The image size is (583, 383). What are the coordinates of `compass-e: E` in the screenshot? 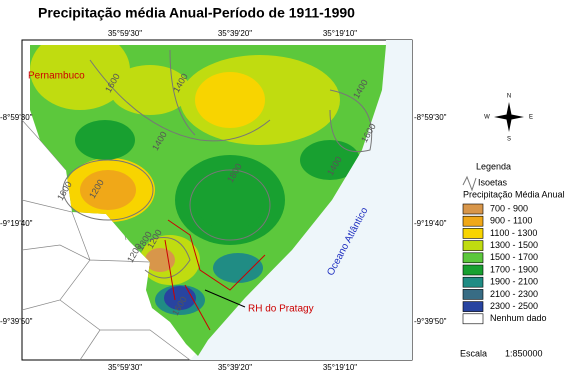 It's located at (531, 118).